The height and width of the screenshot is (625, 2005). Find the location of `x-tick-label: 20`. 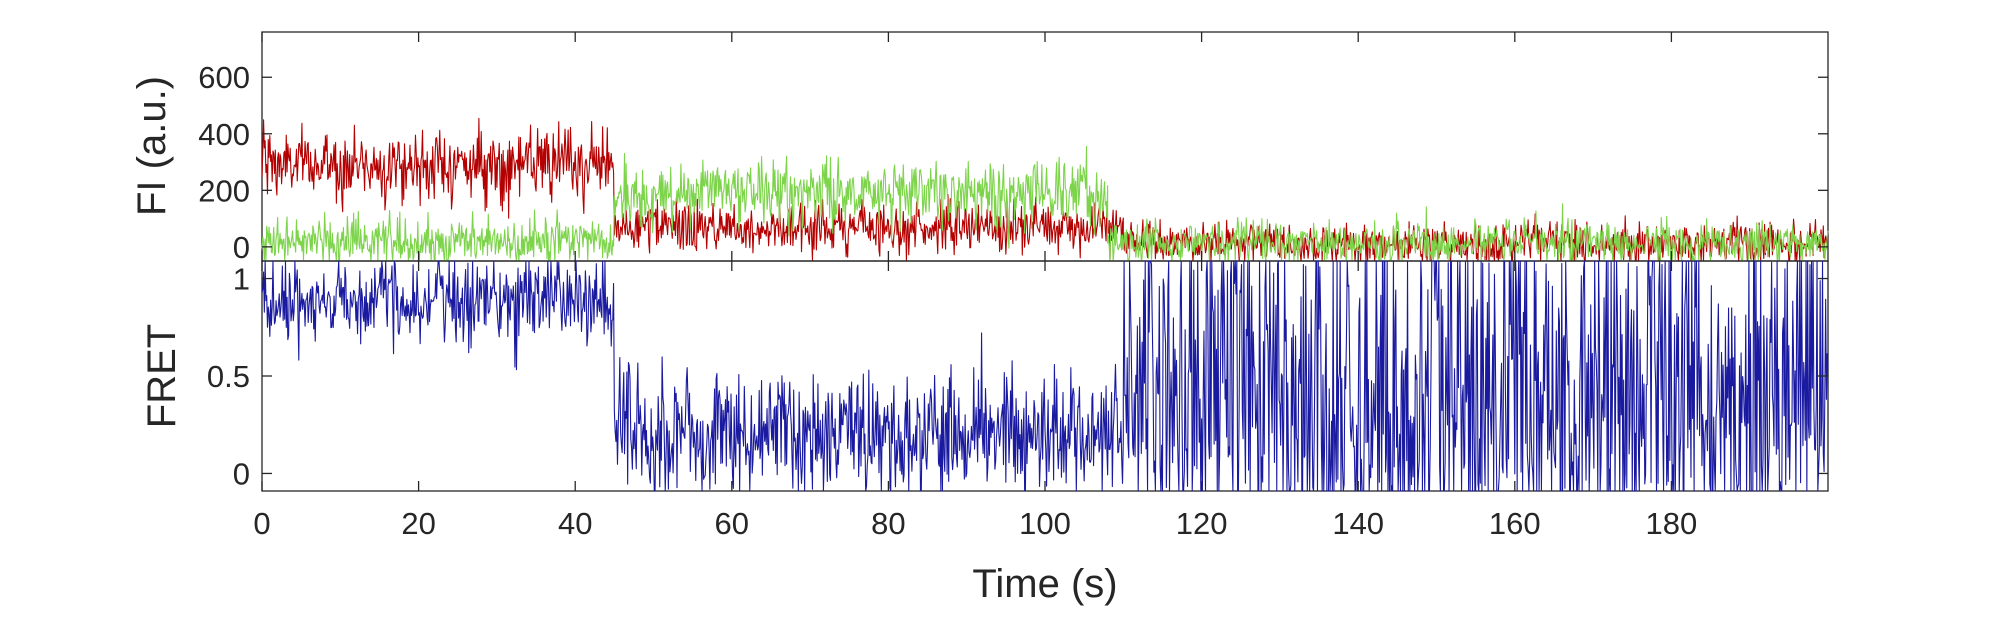

x-tick-label: 20 is located at coordinates (418, 523).